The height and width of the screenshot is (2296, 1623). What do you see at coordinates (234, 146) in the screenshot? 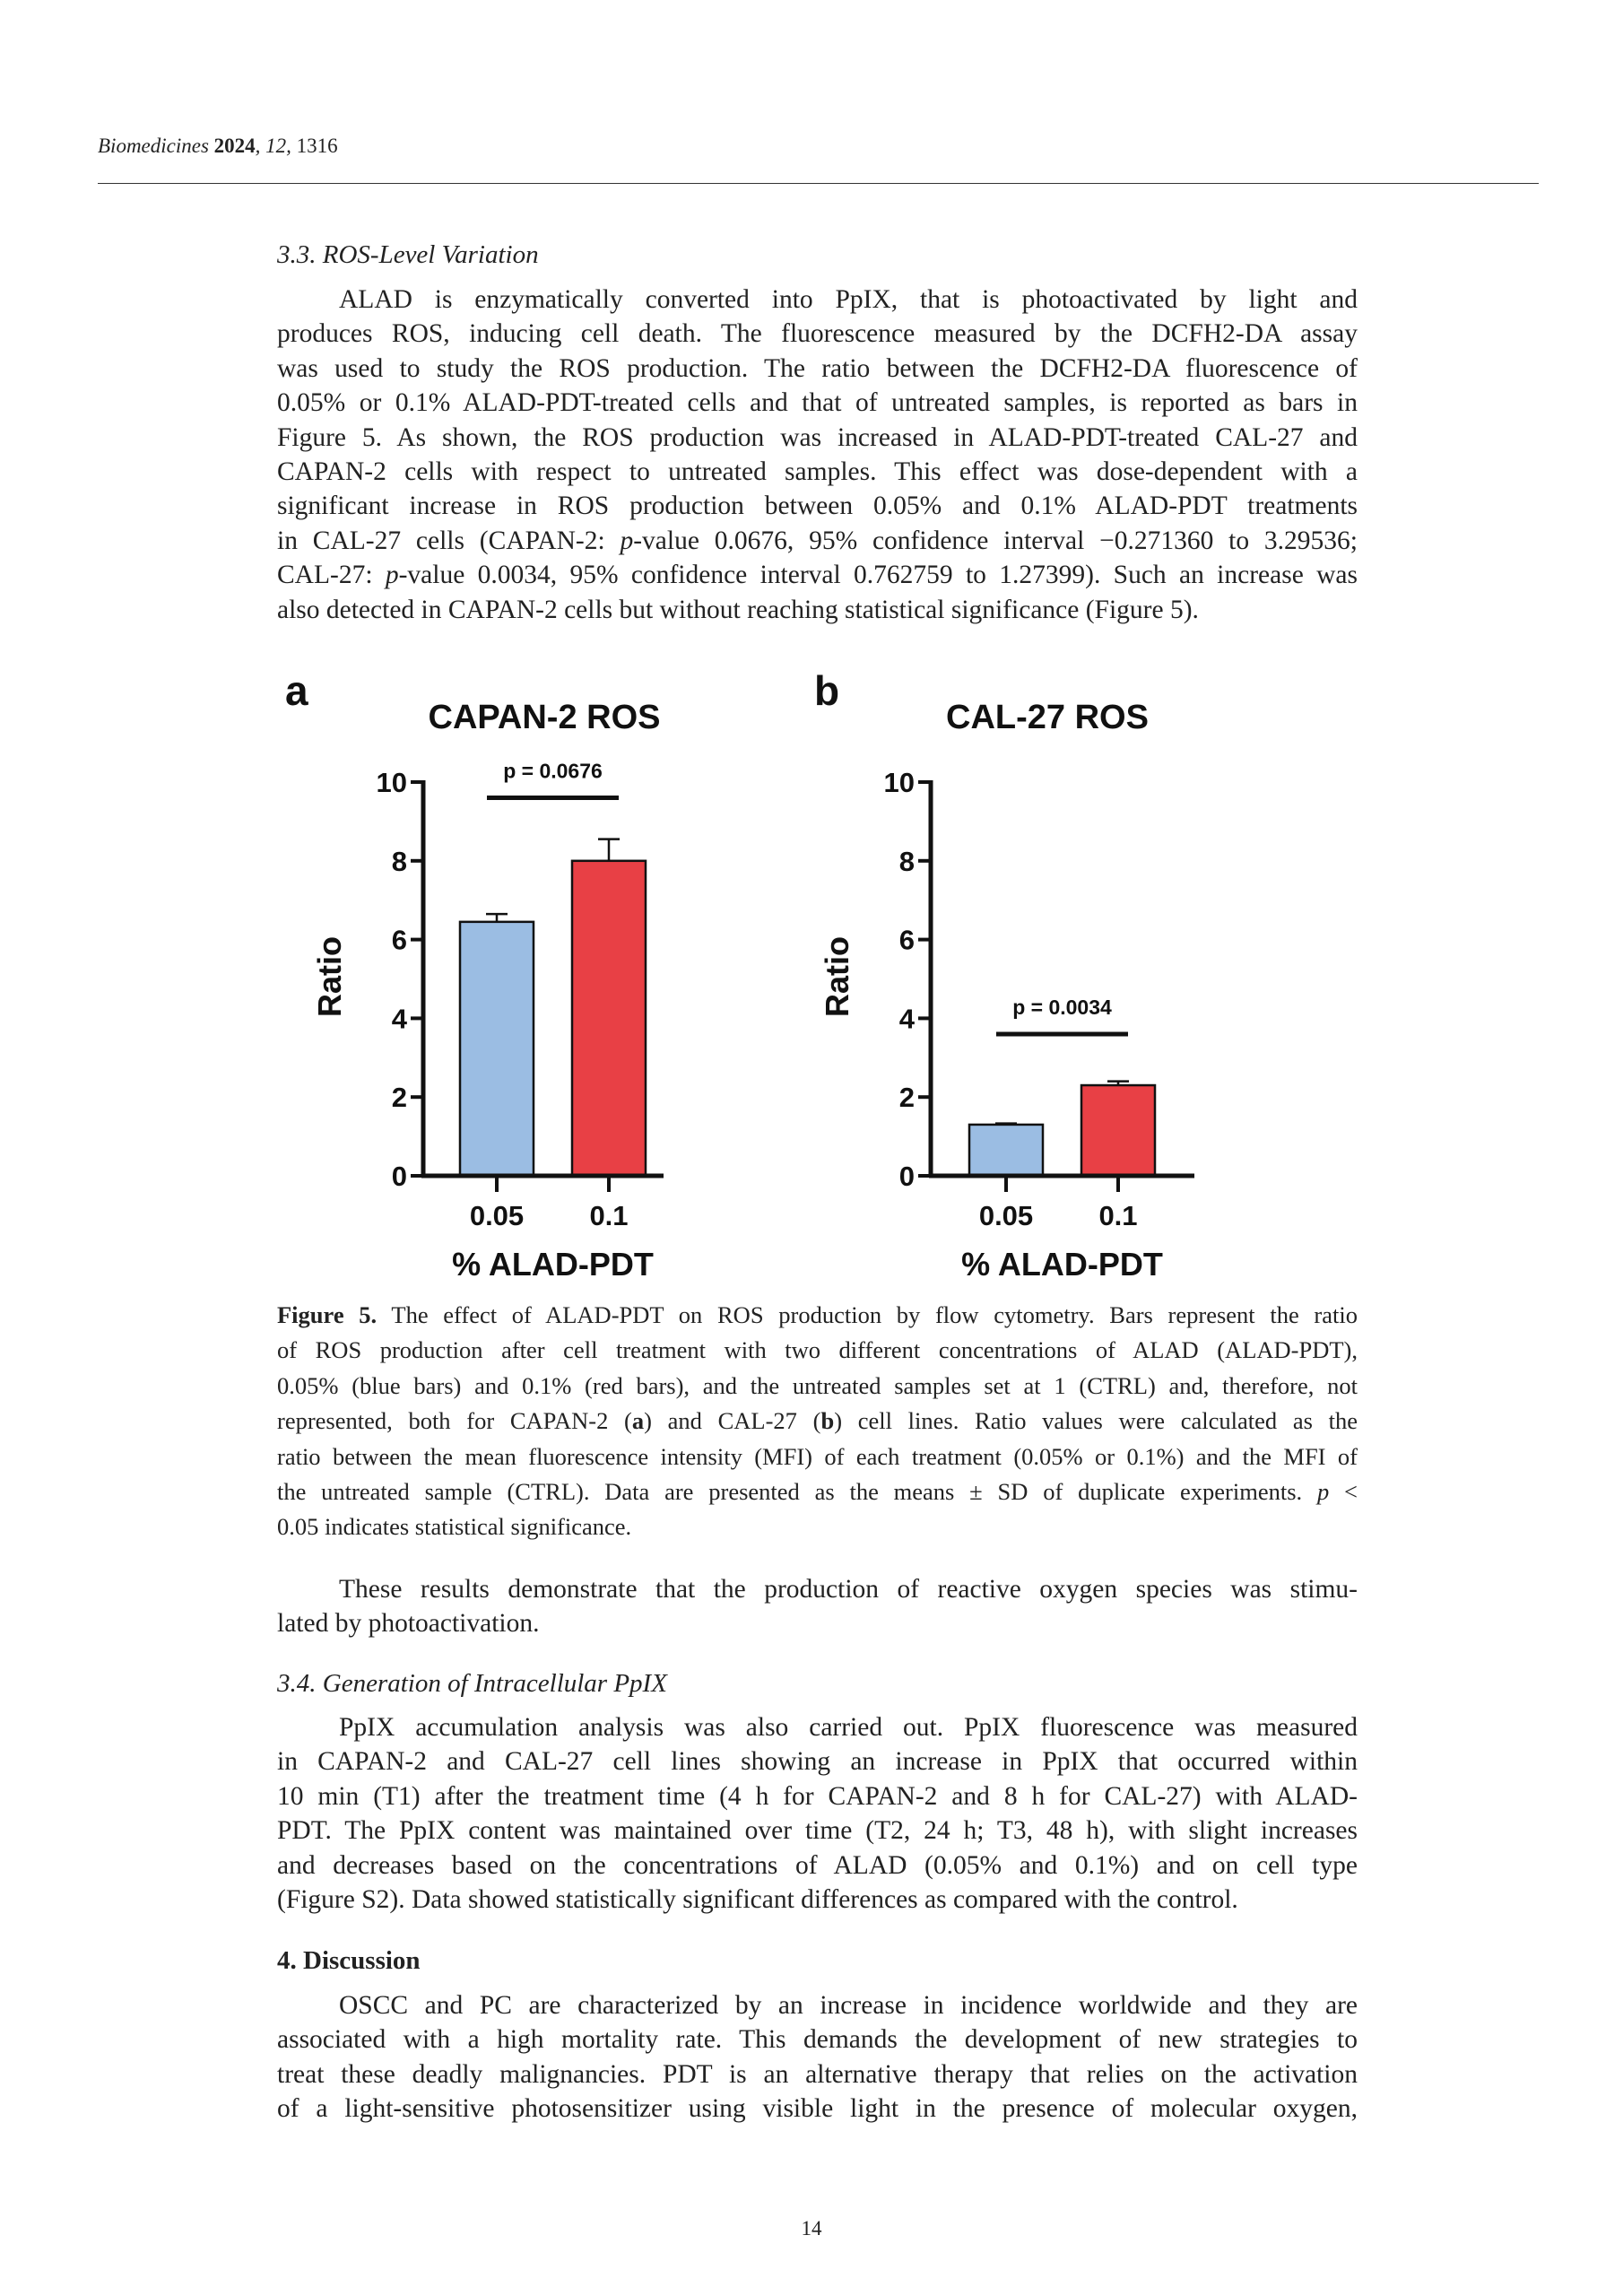
I see `journal-year: 2024` at bounding box center [234, 146].